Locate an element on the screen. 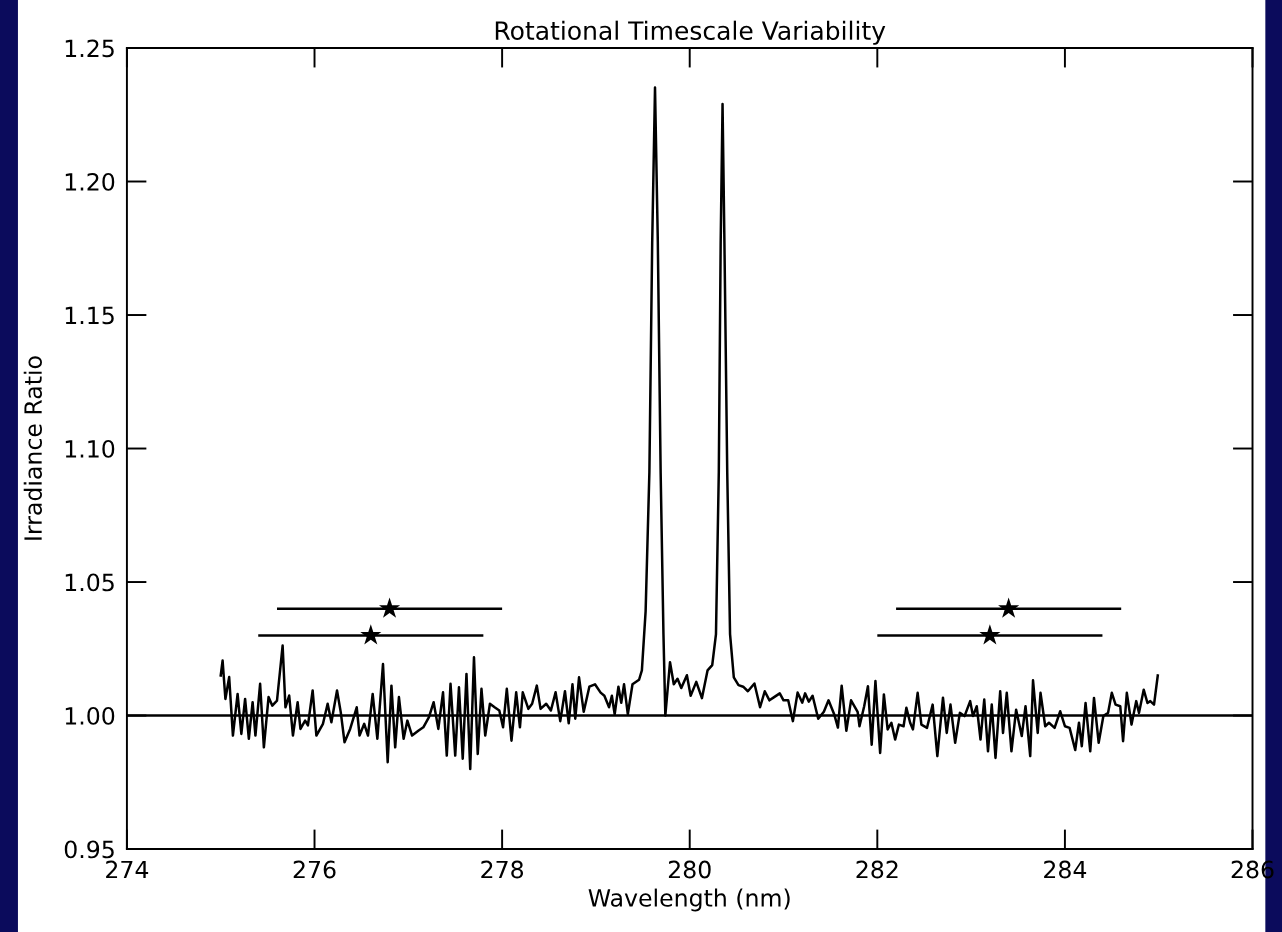 This screenshot has height=932, width=1282. y-tick-label: 1.00 is located at coordinates (90, 715).